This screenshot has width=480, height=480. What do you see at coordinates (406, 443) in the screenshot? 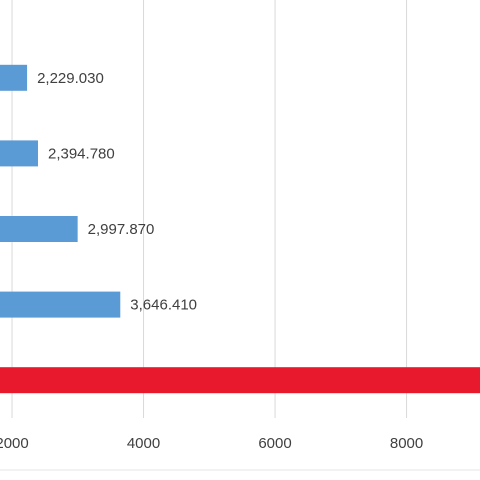
I see `x-tick-label: 8000` at bounding box center [406, 443].